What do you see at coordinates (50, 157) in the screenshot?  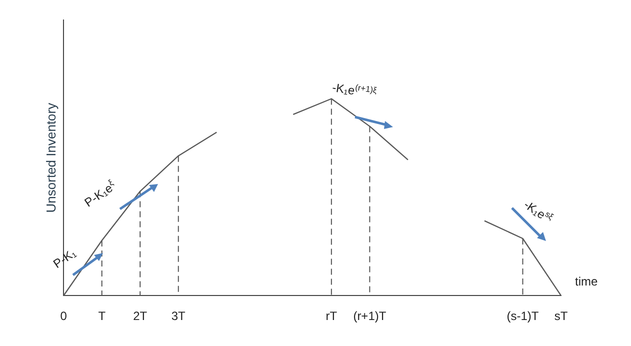 I see `y-axis-title: Unsorted Inventory` at bounding box center [50, 157].